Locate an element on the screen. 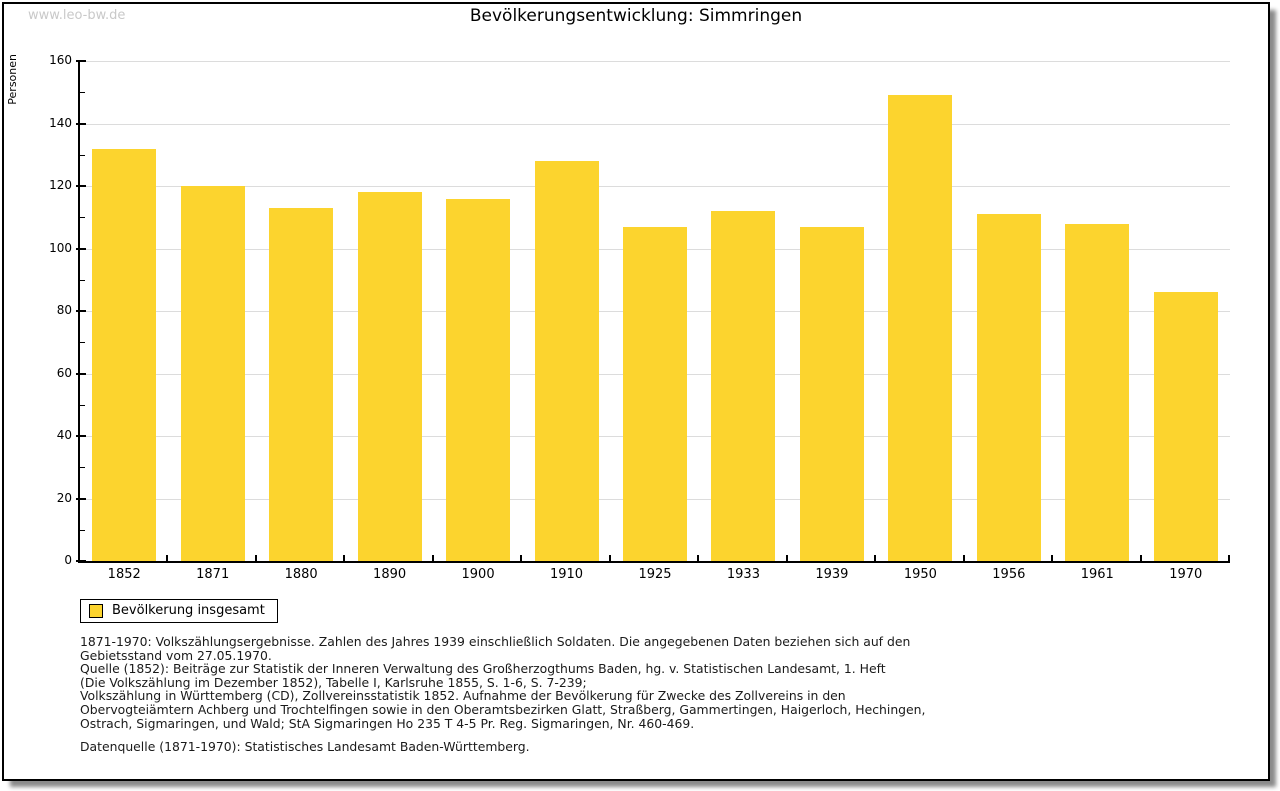 This screenshot has width=1280, height=791. y-axis-tick-label: 140 is located at coordinates (60, 122).